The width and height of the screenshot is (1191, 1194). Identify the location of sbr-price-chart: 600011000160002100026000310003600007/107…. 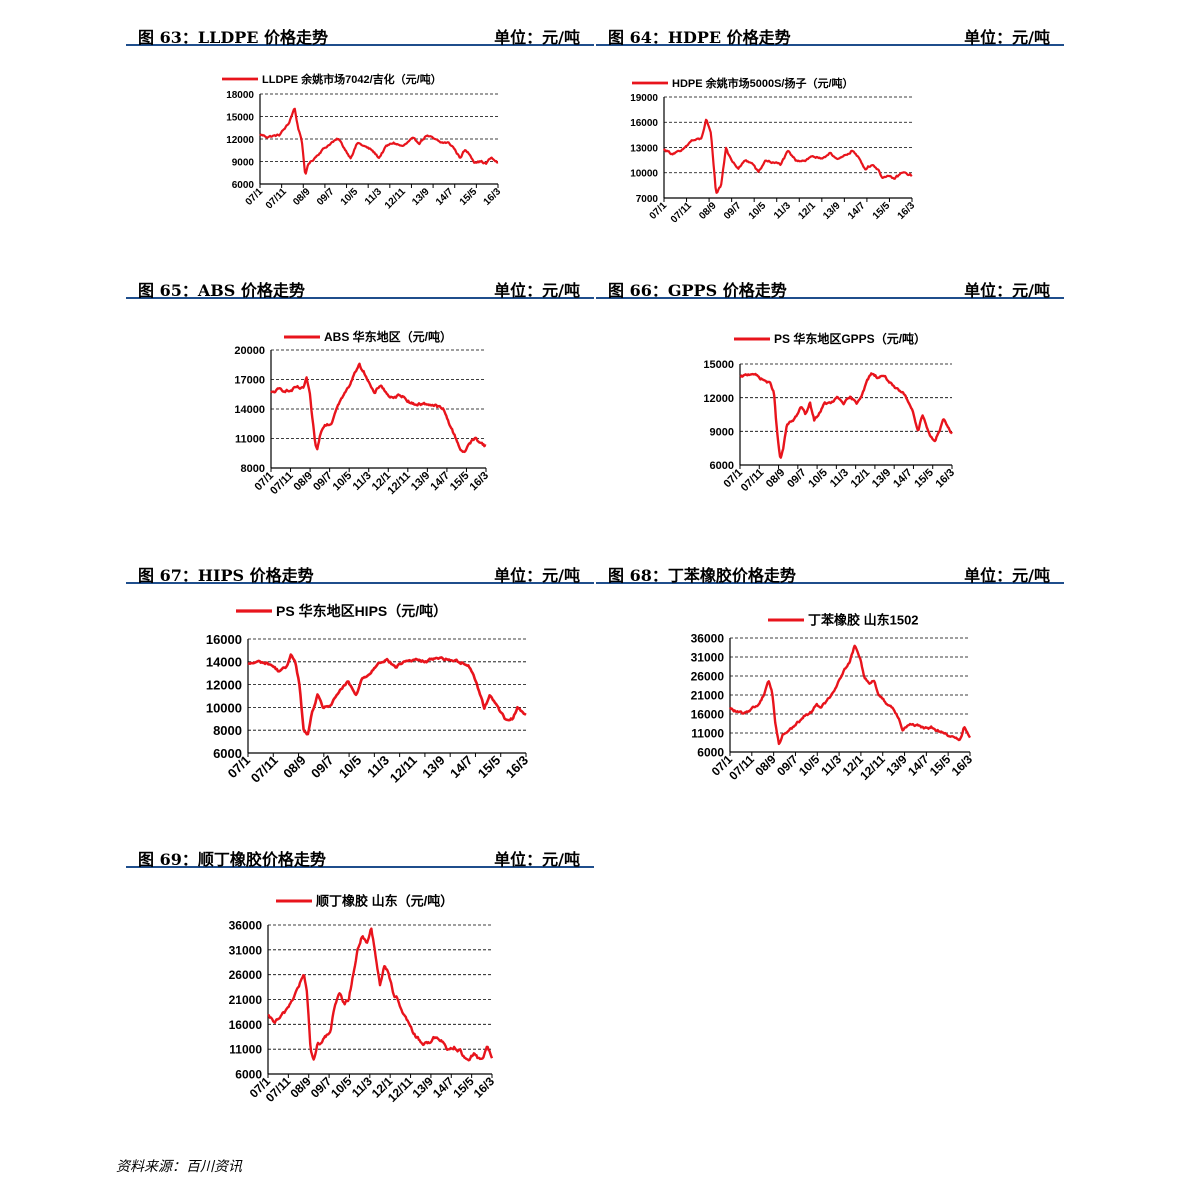
(833, 698).